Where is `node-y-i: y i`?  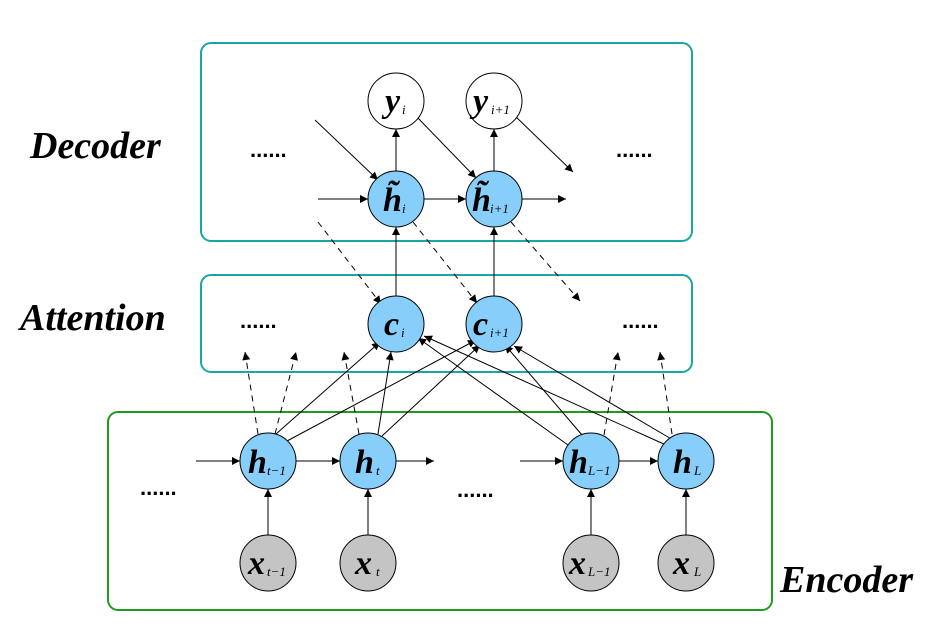
node-y-i: y i is located at coordinates (396, 101).